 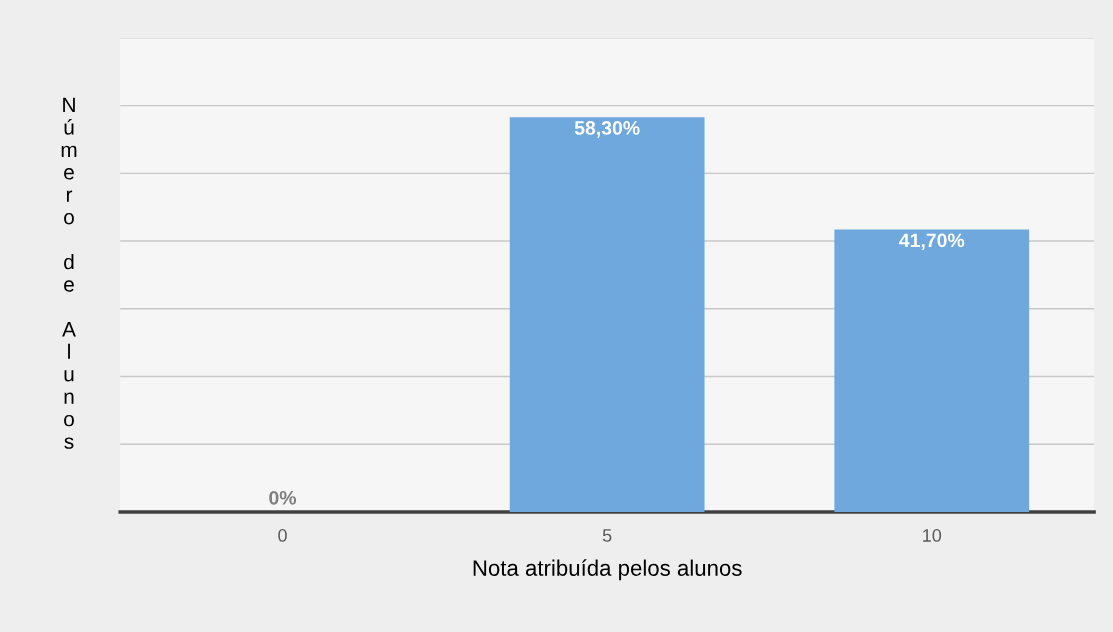 I want to click on text: Número de Alunos, so click(x=69, y=273).